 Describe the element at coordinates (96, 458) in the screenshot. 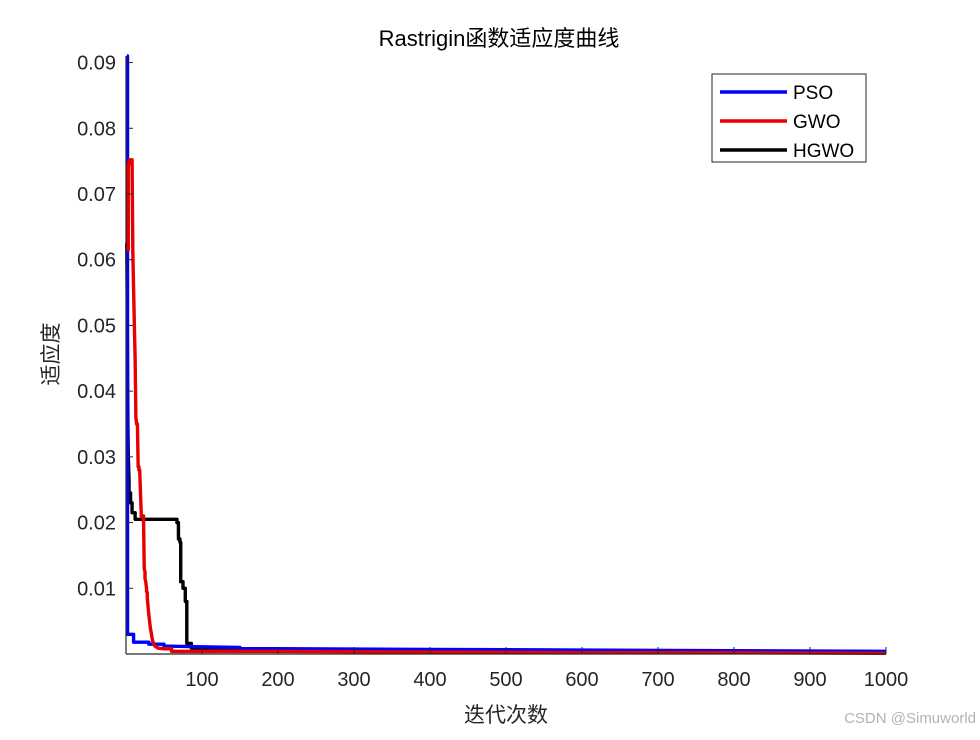

I see `y-tick-label: 0.03` at that location.